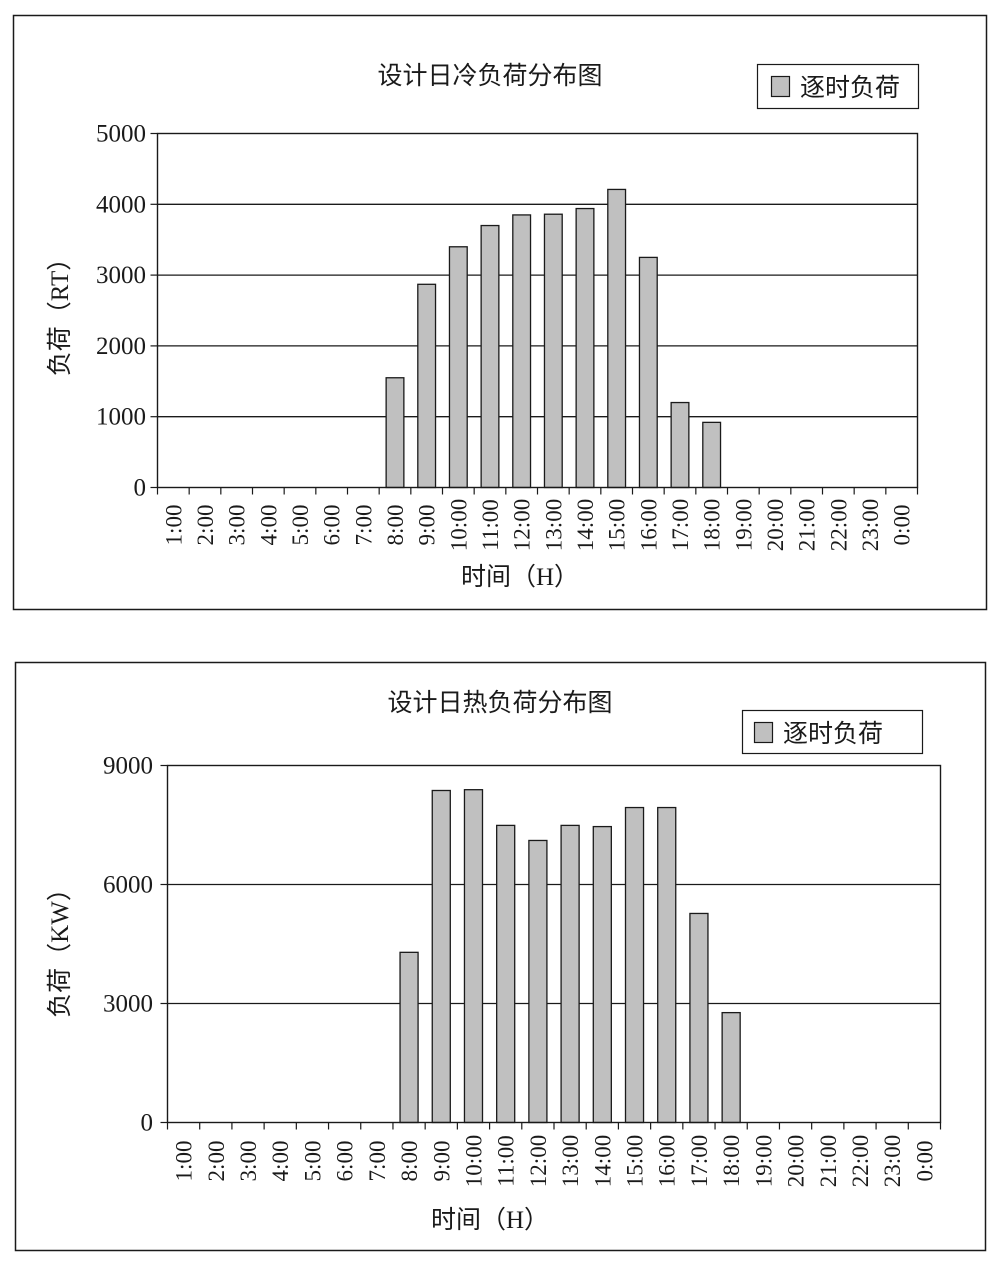  Describe the element at coordinates (121, 204) in the screenshot. I see `y-tick-label: 4000` at that location.